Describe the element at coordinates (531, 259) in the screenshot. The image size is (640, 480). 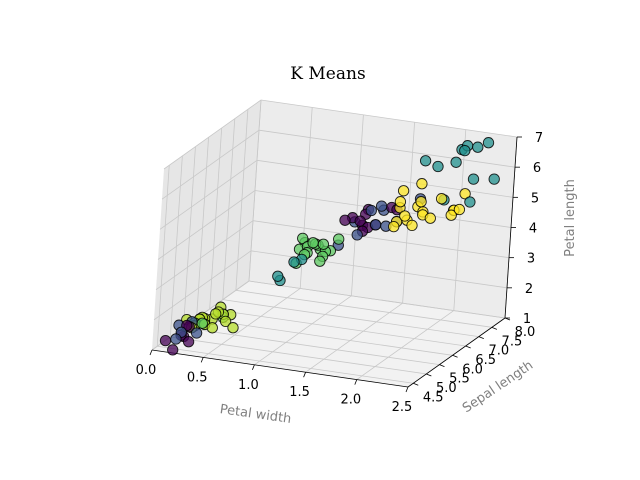
I see `z-tick-label: 3` at that location.